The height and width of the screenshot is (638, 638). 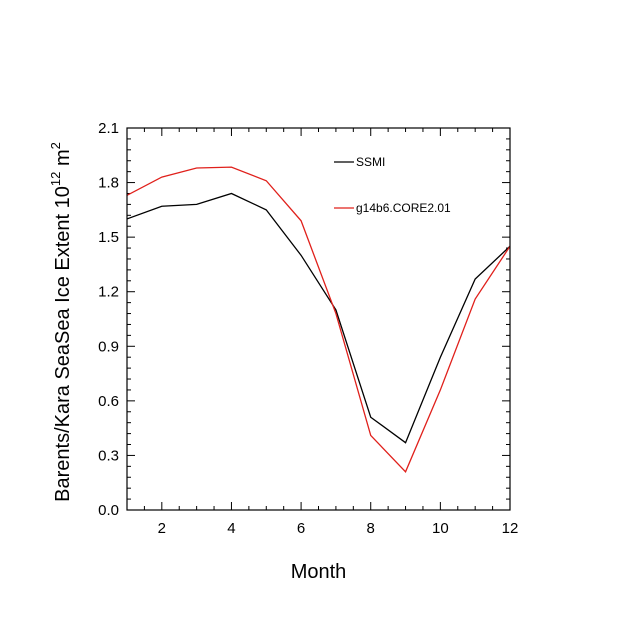 What do you see at coordinates (63, 160) in the screenshot?
I see `y-axis-title-unit: m` at bounding box center [63, 160].